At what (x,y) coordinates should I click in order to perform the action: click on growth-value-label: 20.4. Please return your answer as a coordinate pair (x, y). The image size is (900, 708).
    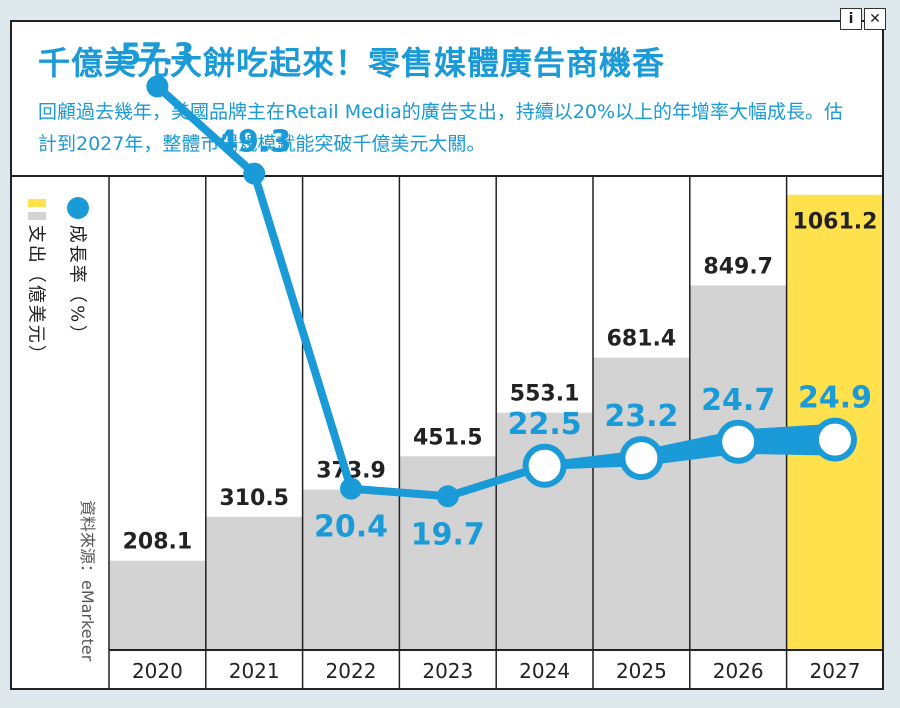
    Looking at the image, I should click on (351, 527).